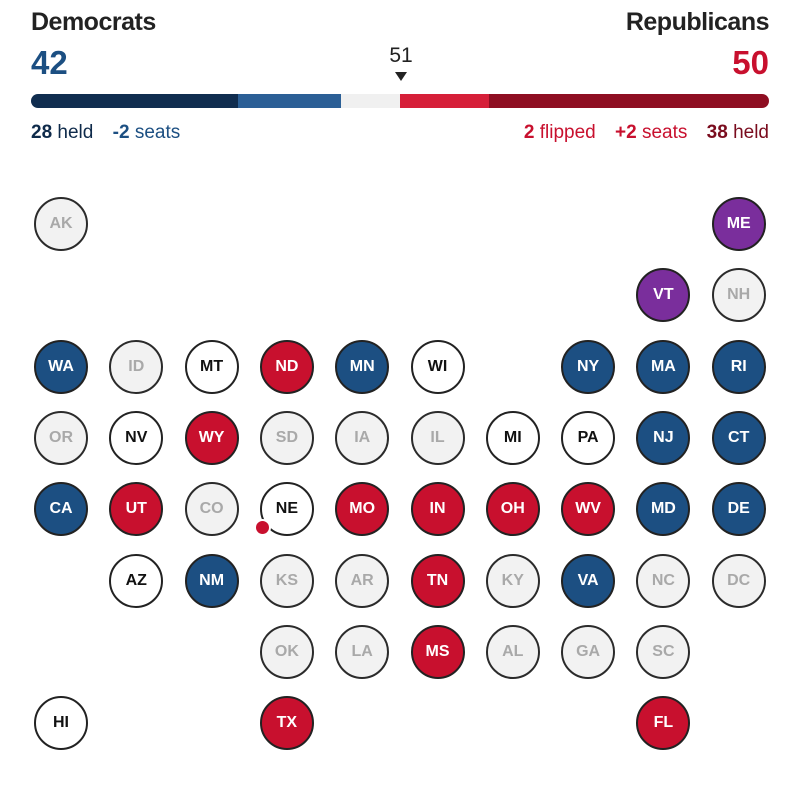  I want to click on state-ks: KS, so click(286, 580).